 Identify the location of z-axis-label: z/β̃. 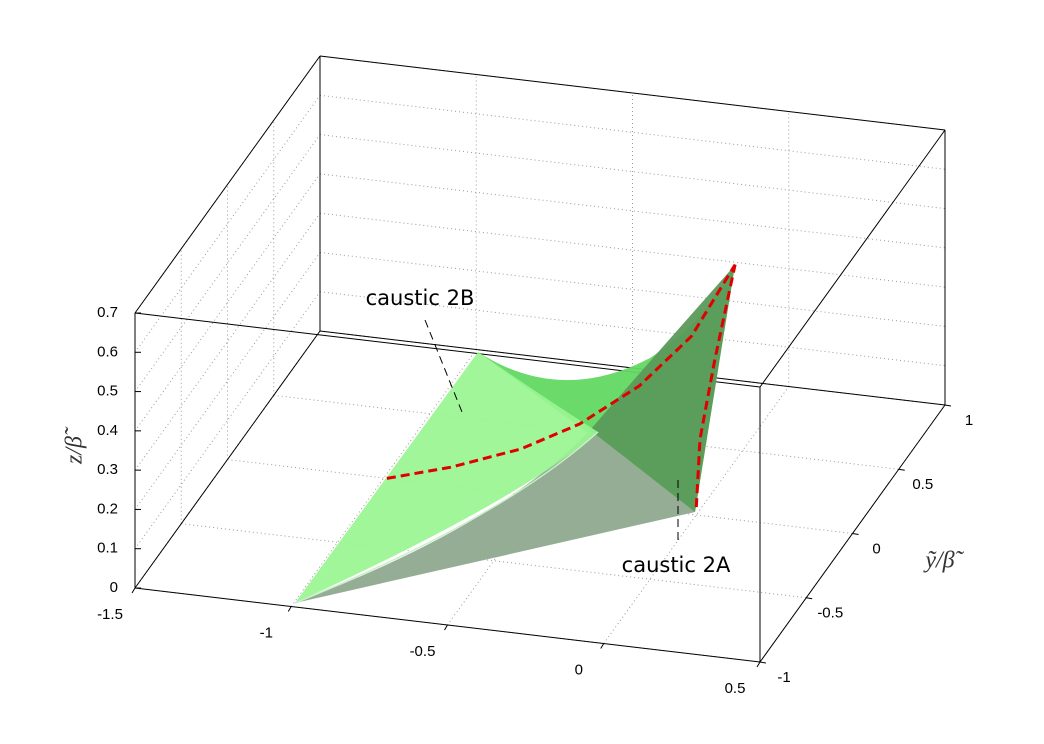
(75, 445).